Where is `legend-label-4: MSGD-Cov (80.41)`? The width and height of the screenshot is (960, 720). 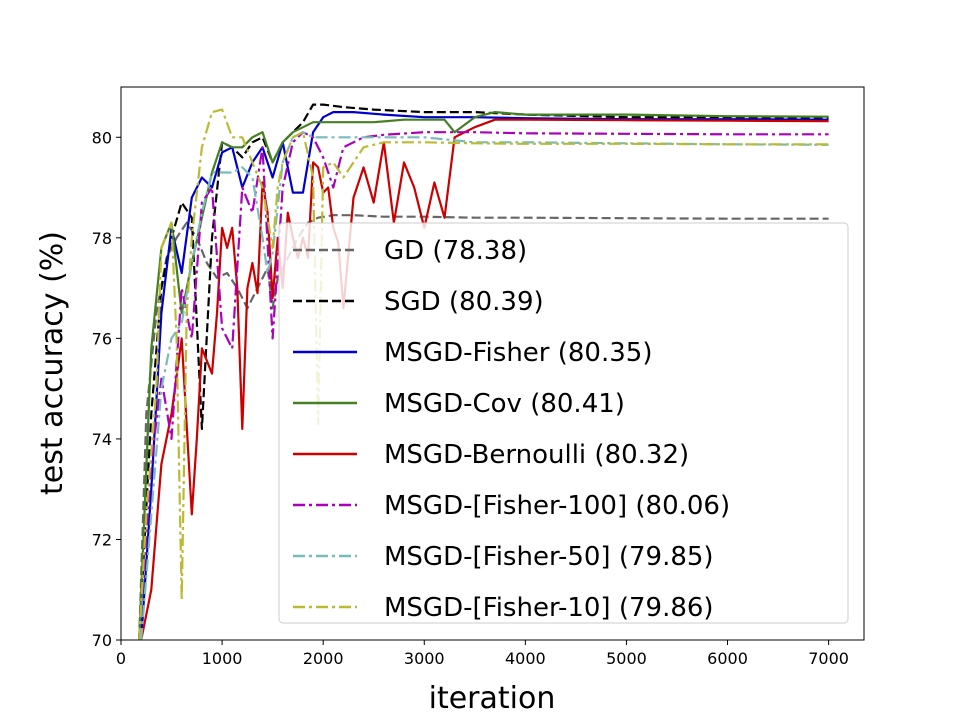 legend-label-4: MSGD-Cov (80.41) is located at coordinates (504, 404).